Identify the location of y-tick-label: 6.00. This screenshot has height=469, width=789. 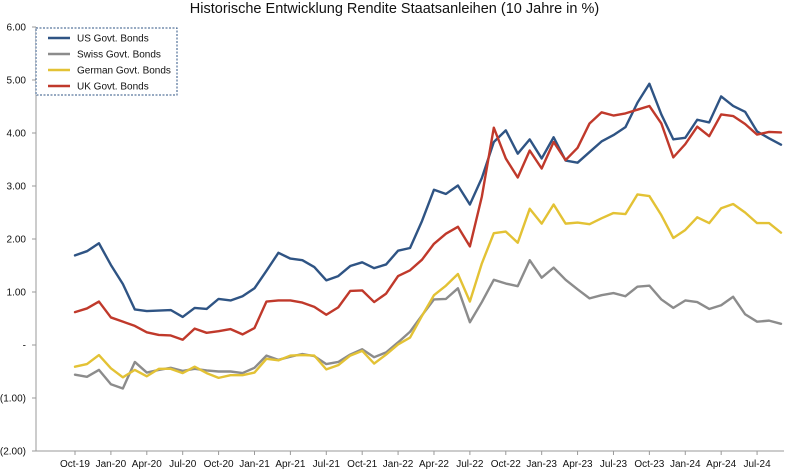
(17, 28).